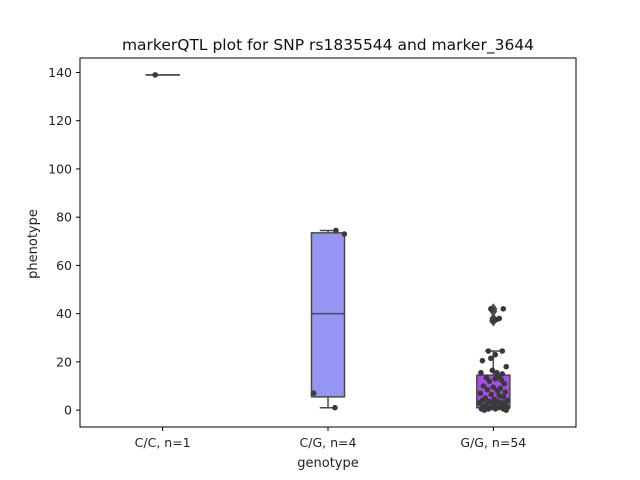 This screenshot has width=640, height=480. What do you see at coordinates (327, 463) in the screenshot?
I see `x-axis-label: genotype` at bounding box center [327, 463].